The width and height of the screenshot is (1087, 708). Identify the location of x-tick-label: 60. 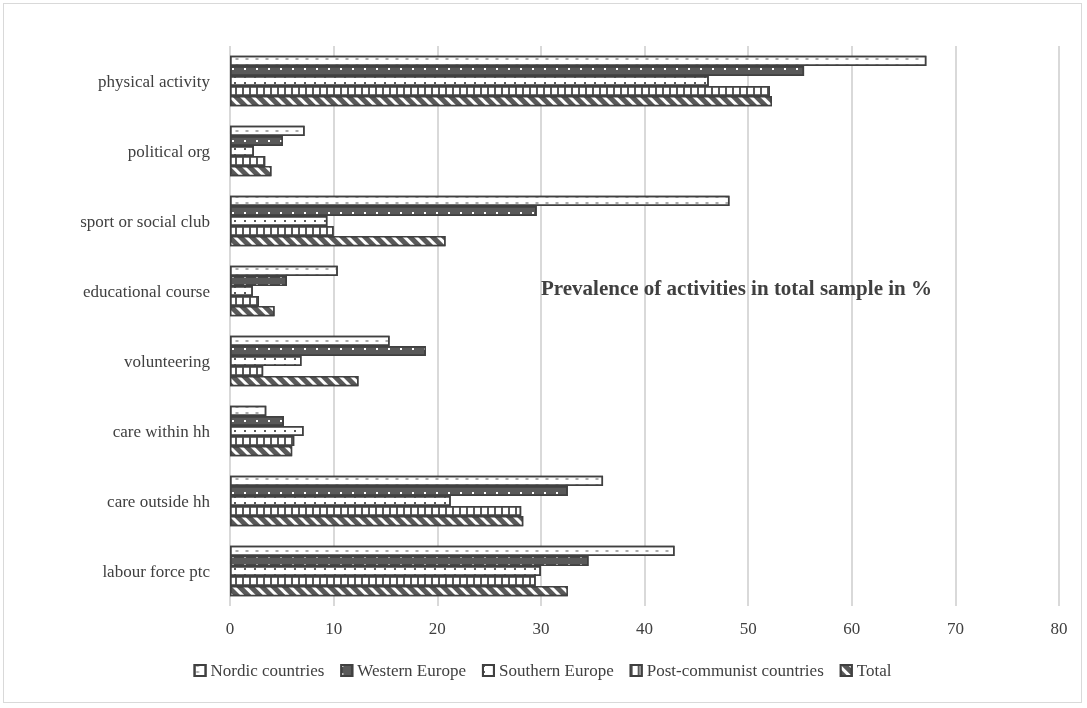
(852, 628).